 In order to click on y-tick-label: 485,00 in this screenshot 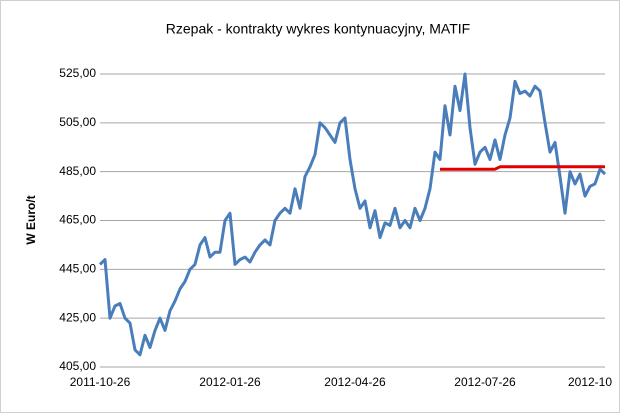, I will do `click(77, 171)`.